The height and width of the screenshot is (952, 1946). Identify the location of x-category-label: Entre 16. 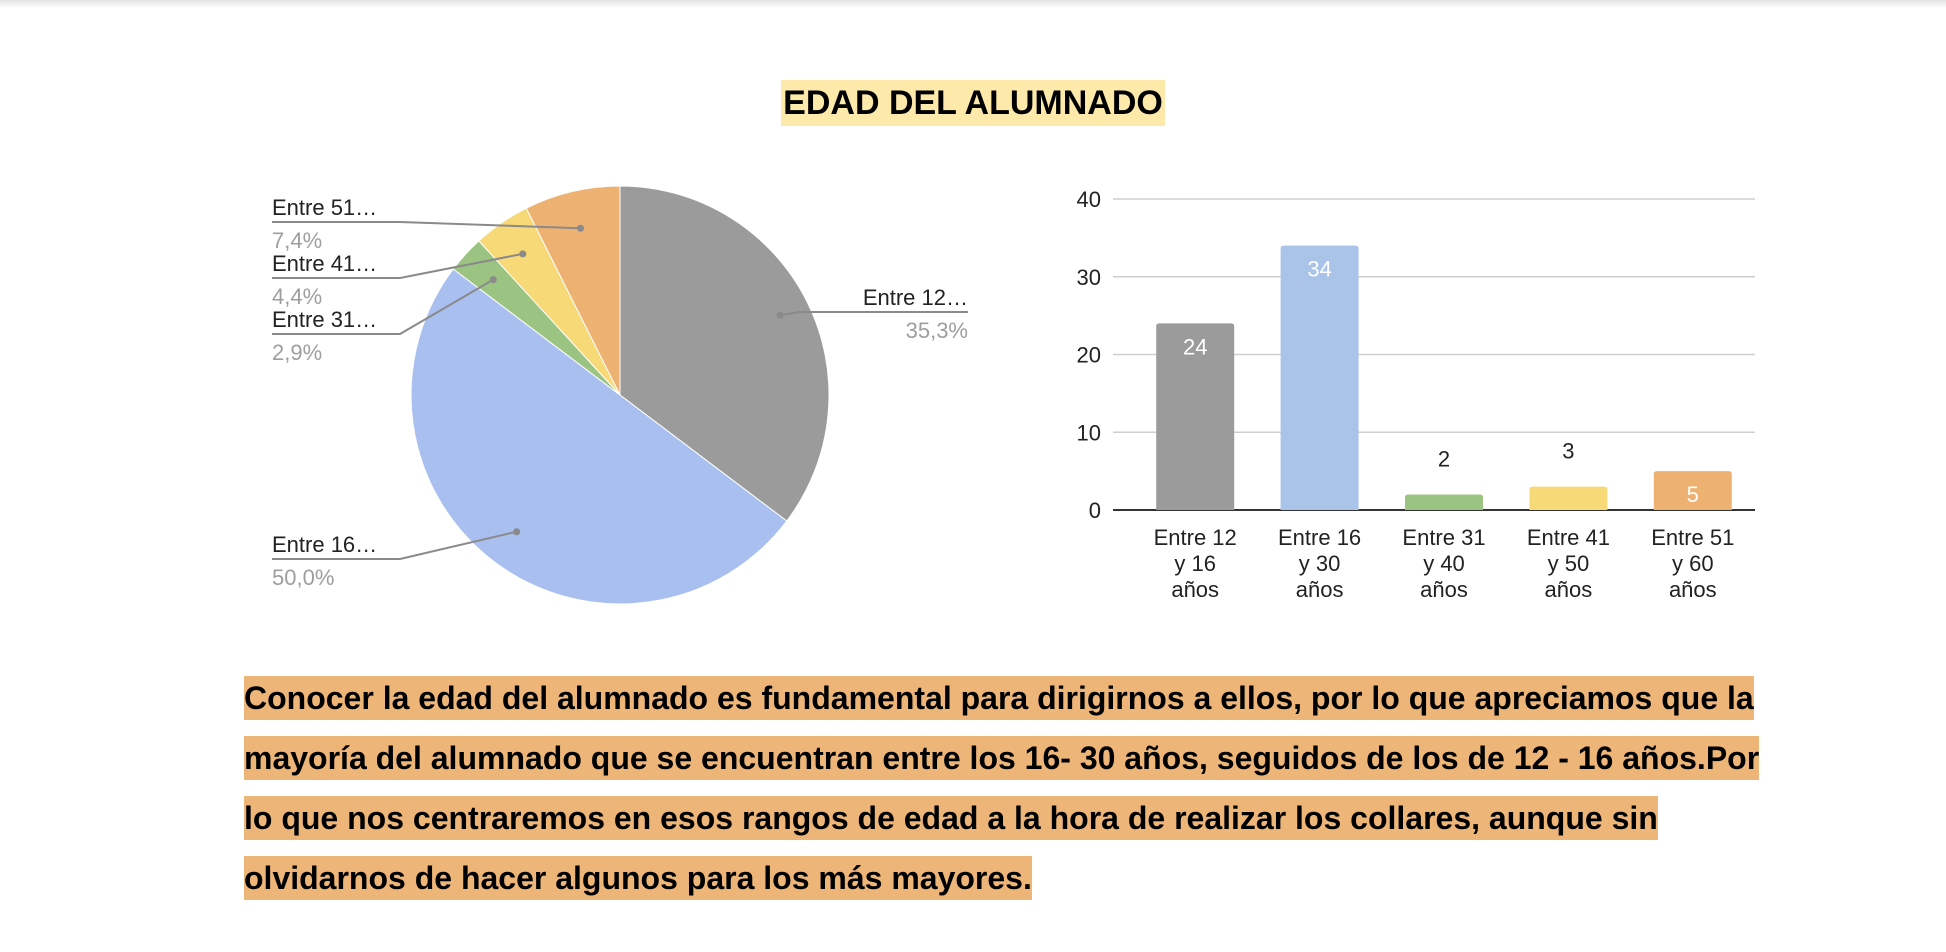
(1319, 537).